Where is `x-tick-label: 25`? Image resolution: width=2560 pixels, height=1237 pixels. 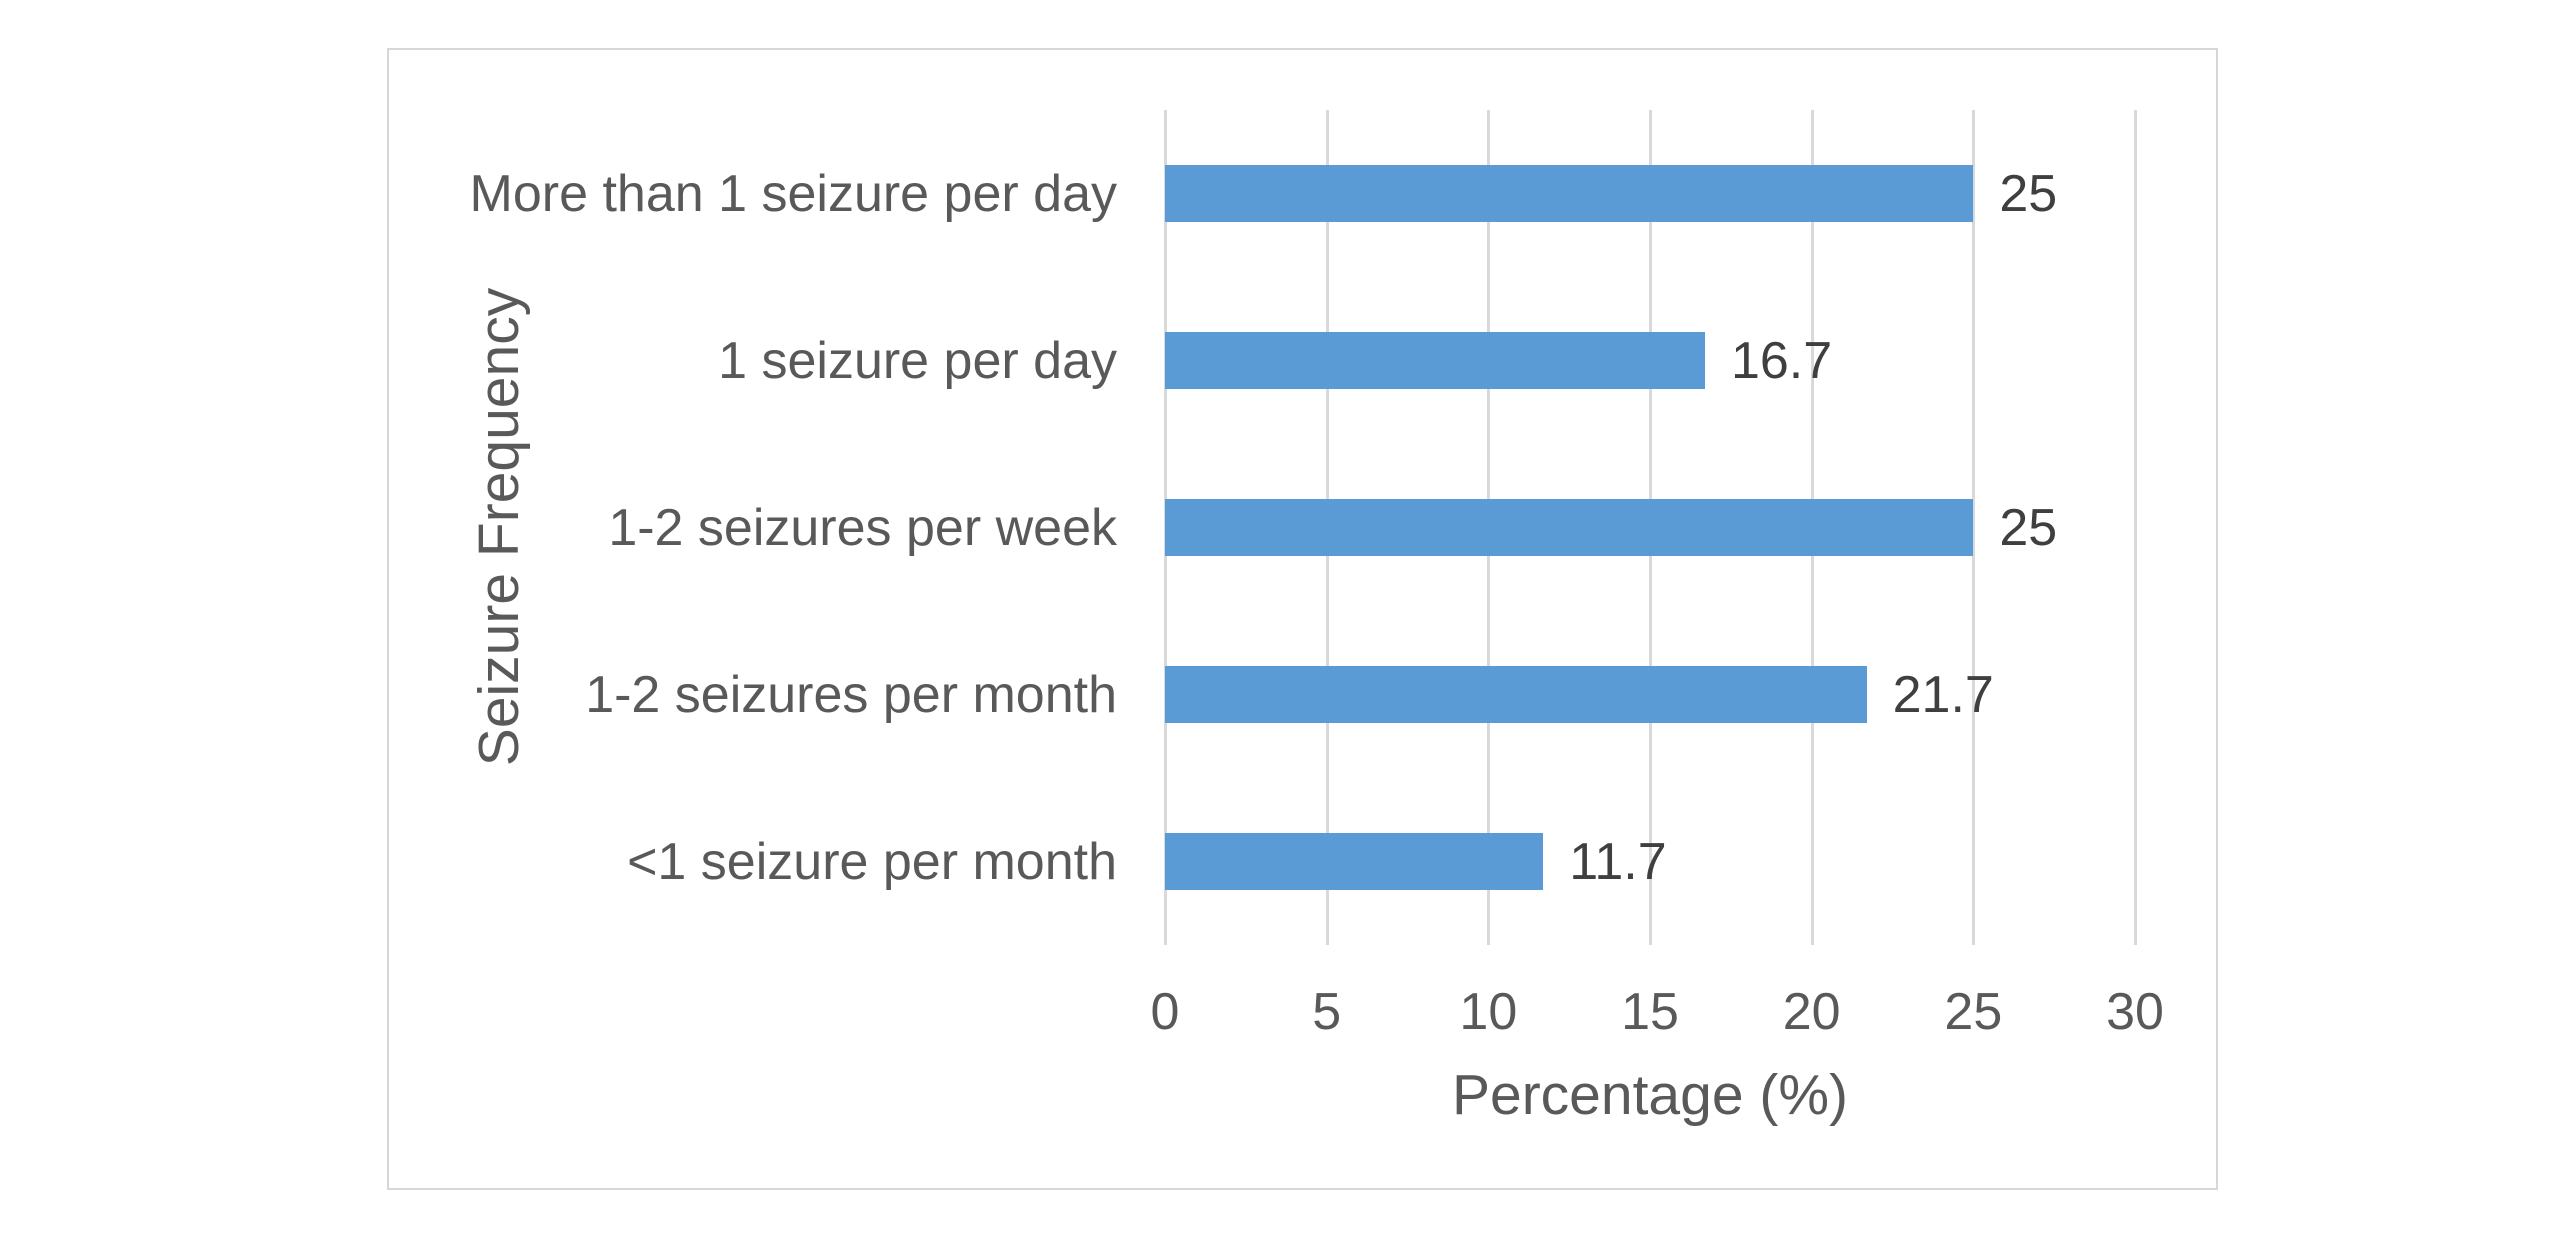 x-tick-label: 25 is located at coordinates (1973, 1012).